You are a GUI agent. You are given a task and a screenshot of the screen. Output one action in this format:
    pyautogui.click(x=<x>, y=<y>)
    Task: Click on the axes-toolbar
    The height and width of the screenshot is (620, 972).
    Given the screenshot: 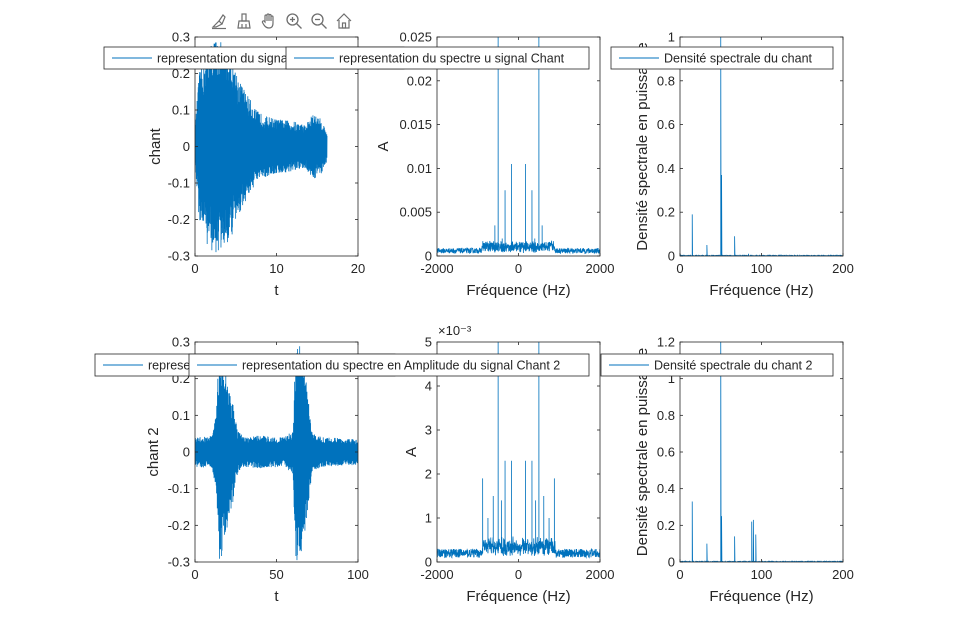 What is the action you would take?
    pyautogui.click(x=281, y=21)
    